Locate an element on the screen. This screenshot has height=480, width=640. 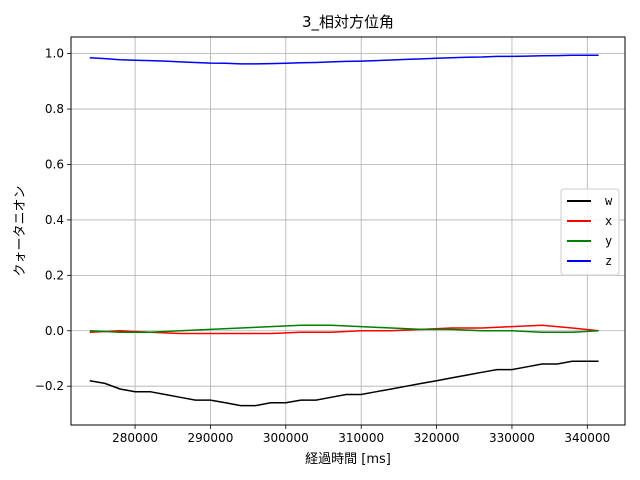
y-tick-label: 0.8 is located at coordinates (54, 109).